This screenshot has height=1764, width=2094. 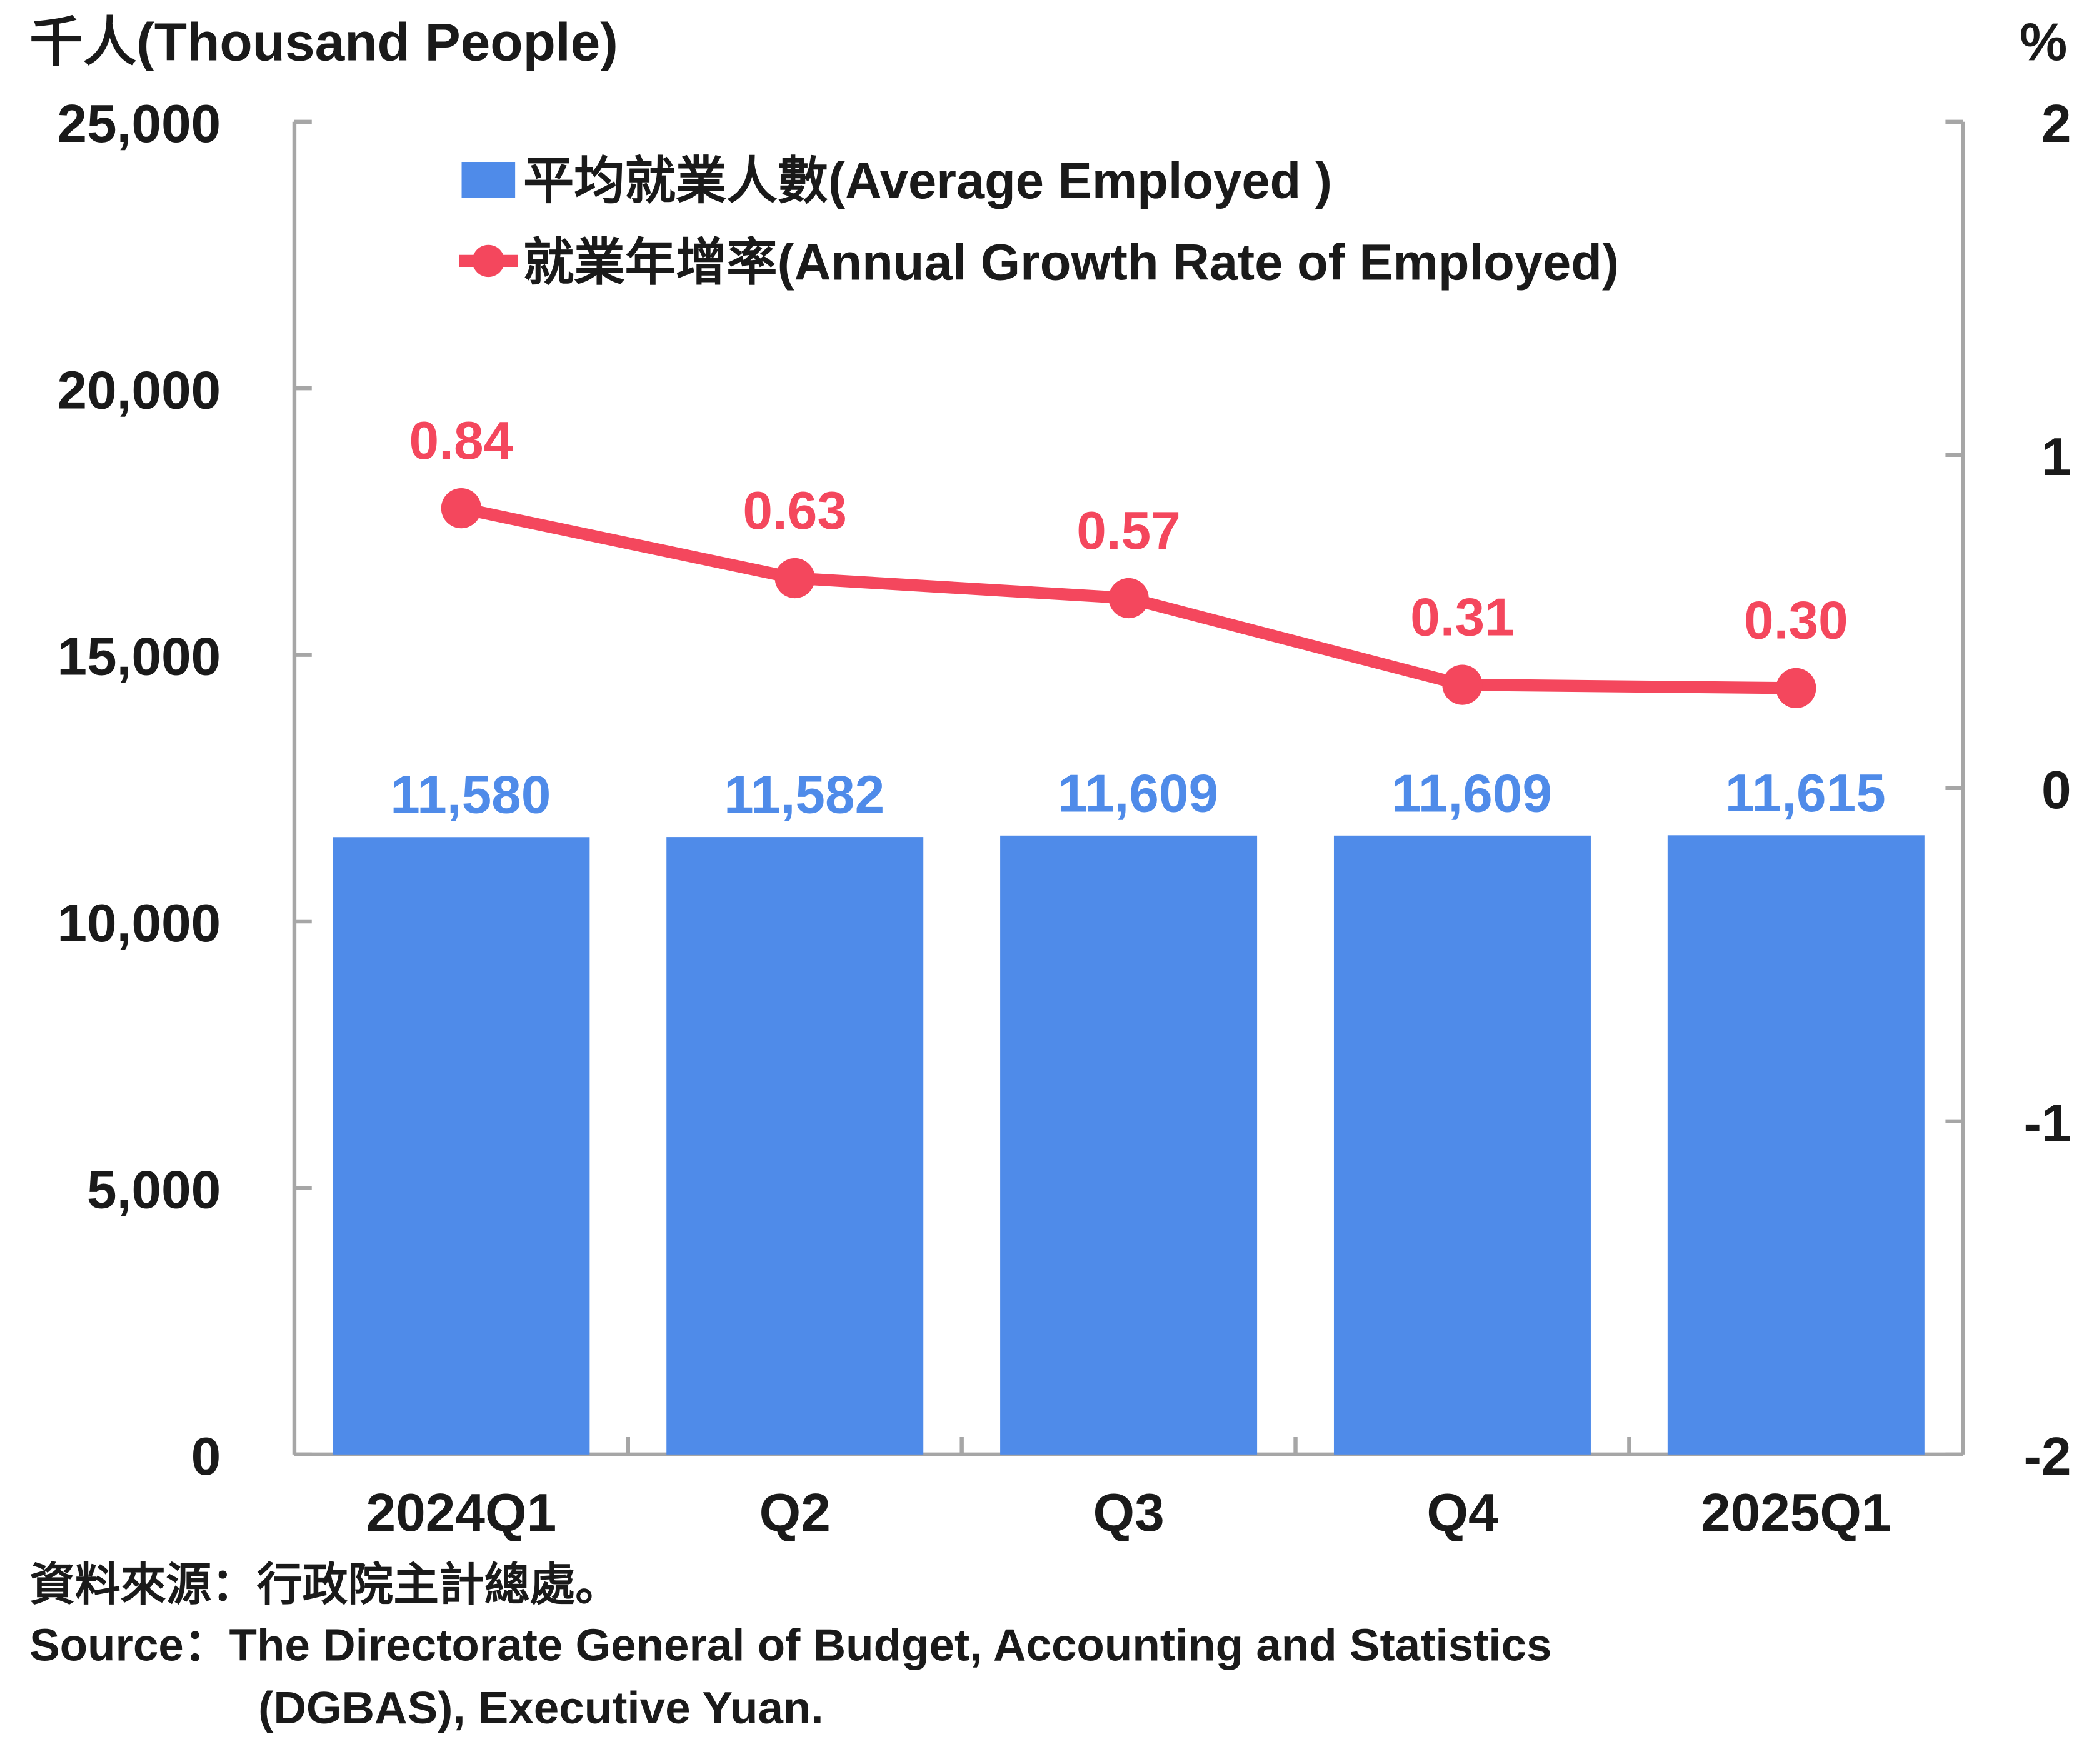 I want to click on x-tick-labels: 2024Q1 Q2 Q3 Q4 2025Q1, so click(x=1128, y=1513).